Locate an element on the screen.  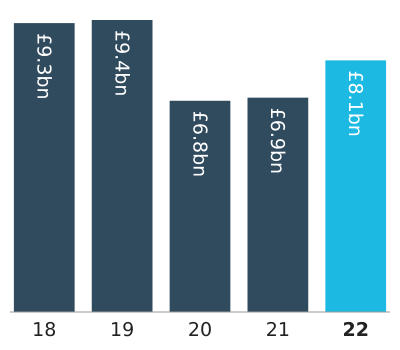
x-tick-label: 22 is located at coordinates (355, 329).